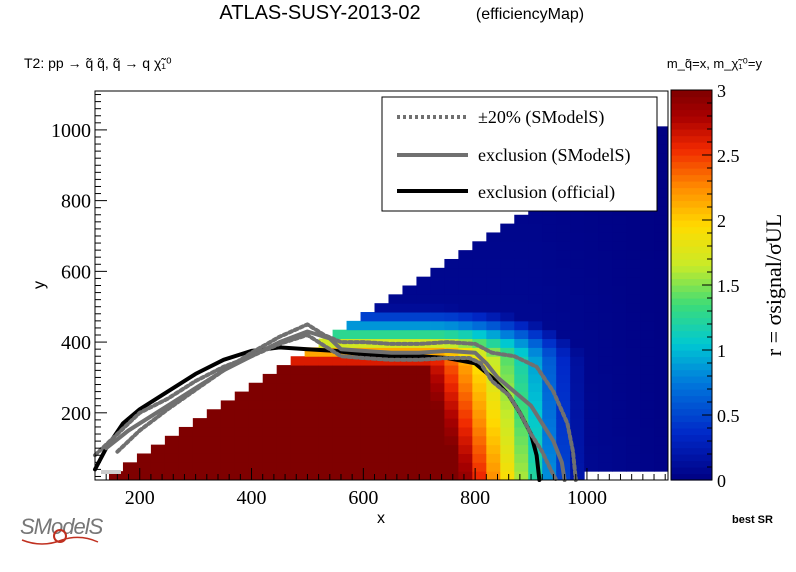  I want to click on process-label: T2: pp → q̃ q̃, q̃ → q χ̃₁⁰, so click(98, 63).